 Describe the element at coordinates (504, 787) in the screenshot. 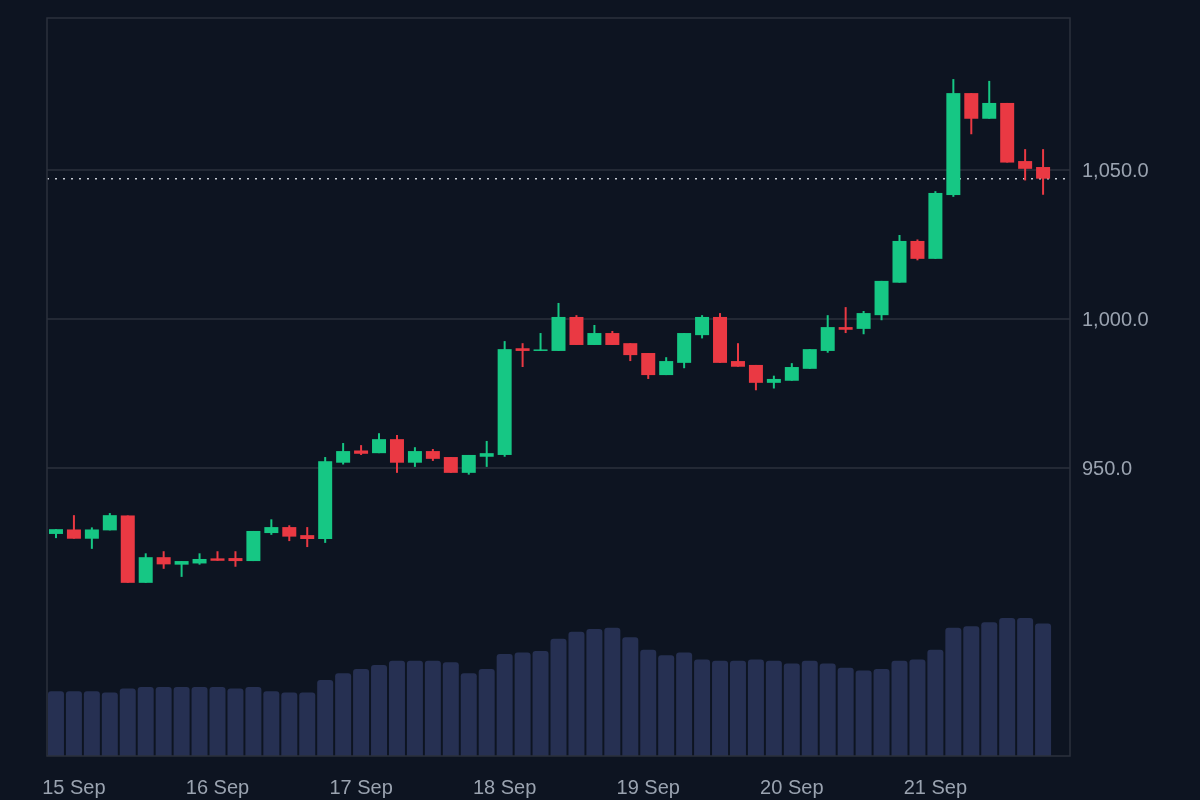

I see `x-tick-label: 18 Sep` at that location.